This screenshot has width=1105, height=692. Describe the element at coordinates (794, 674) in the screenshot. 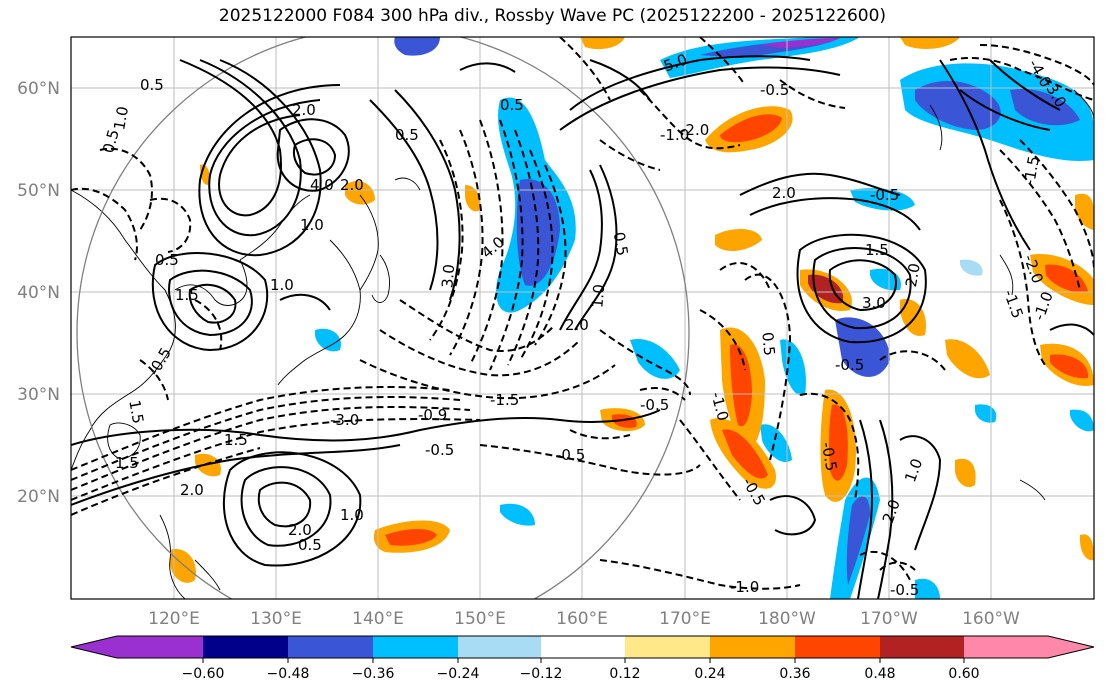

I see `colorbar-tick-label: 0.36` at that location.